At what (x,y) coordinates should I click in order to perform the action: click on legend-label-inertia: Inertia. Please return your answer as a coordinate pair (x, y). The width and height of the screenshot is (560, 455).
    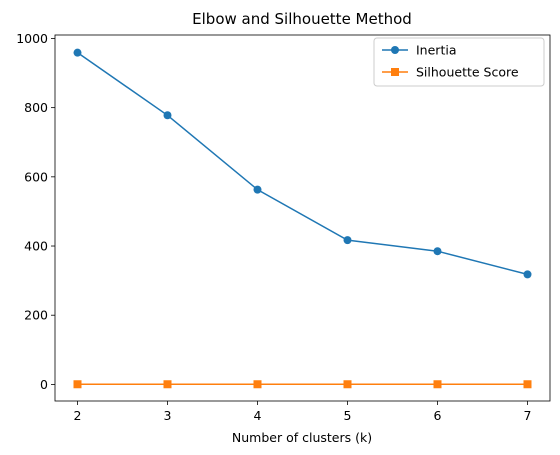
    Looking at the image, I should click on (436, 50).